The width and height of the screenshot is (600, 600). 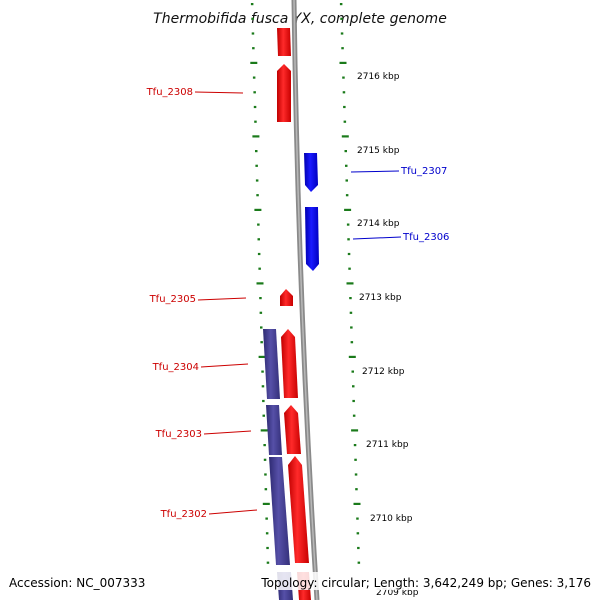 What do you see at coordinates (387, 445) in the screenshot?
I see `kbp-label-2711: 2711 kbp` at bounding box center [387, 445].